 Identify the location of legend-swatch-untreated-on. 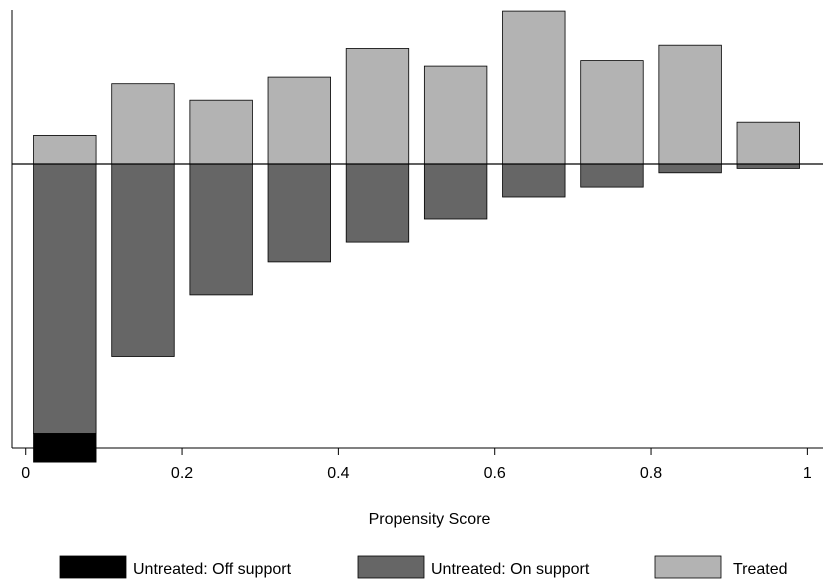
(391, 567).